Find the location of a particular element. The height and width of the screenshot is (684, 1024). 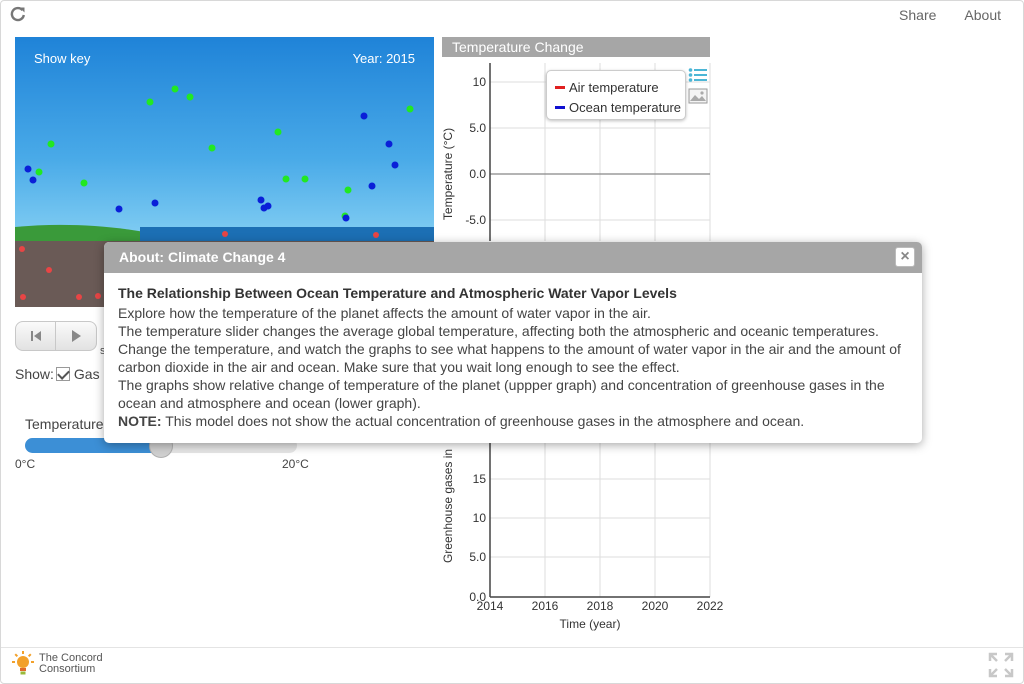

share-link: Share is located at coordinates (918, 15).